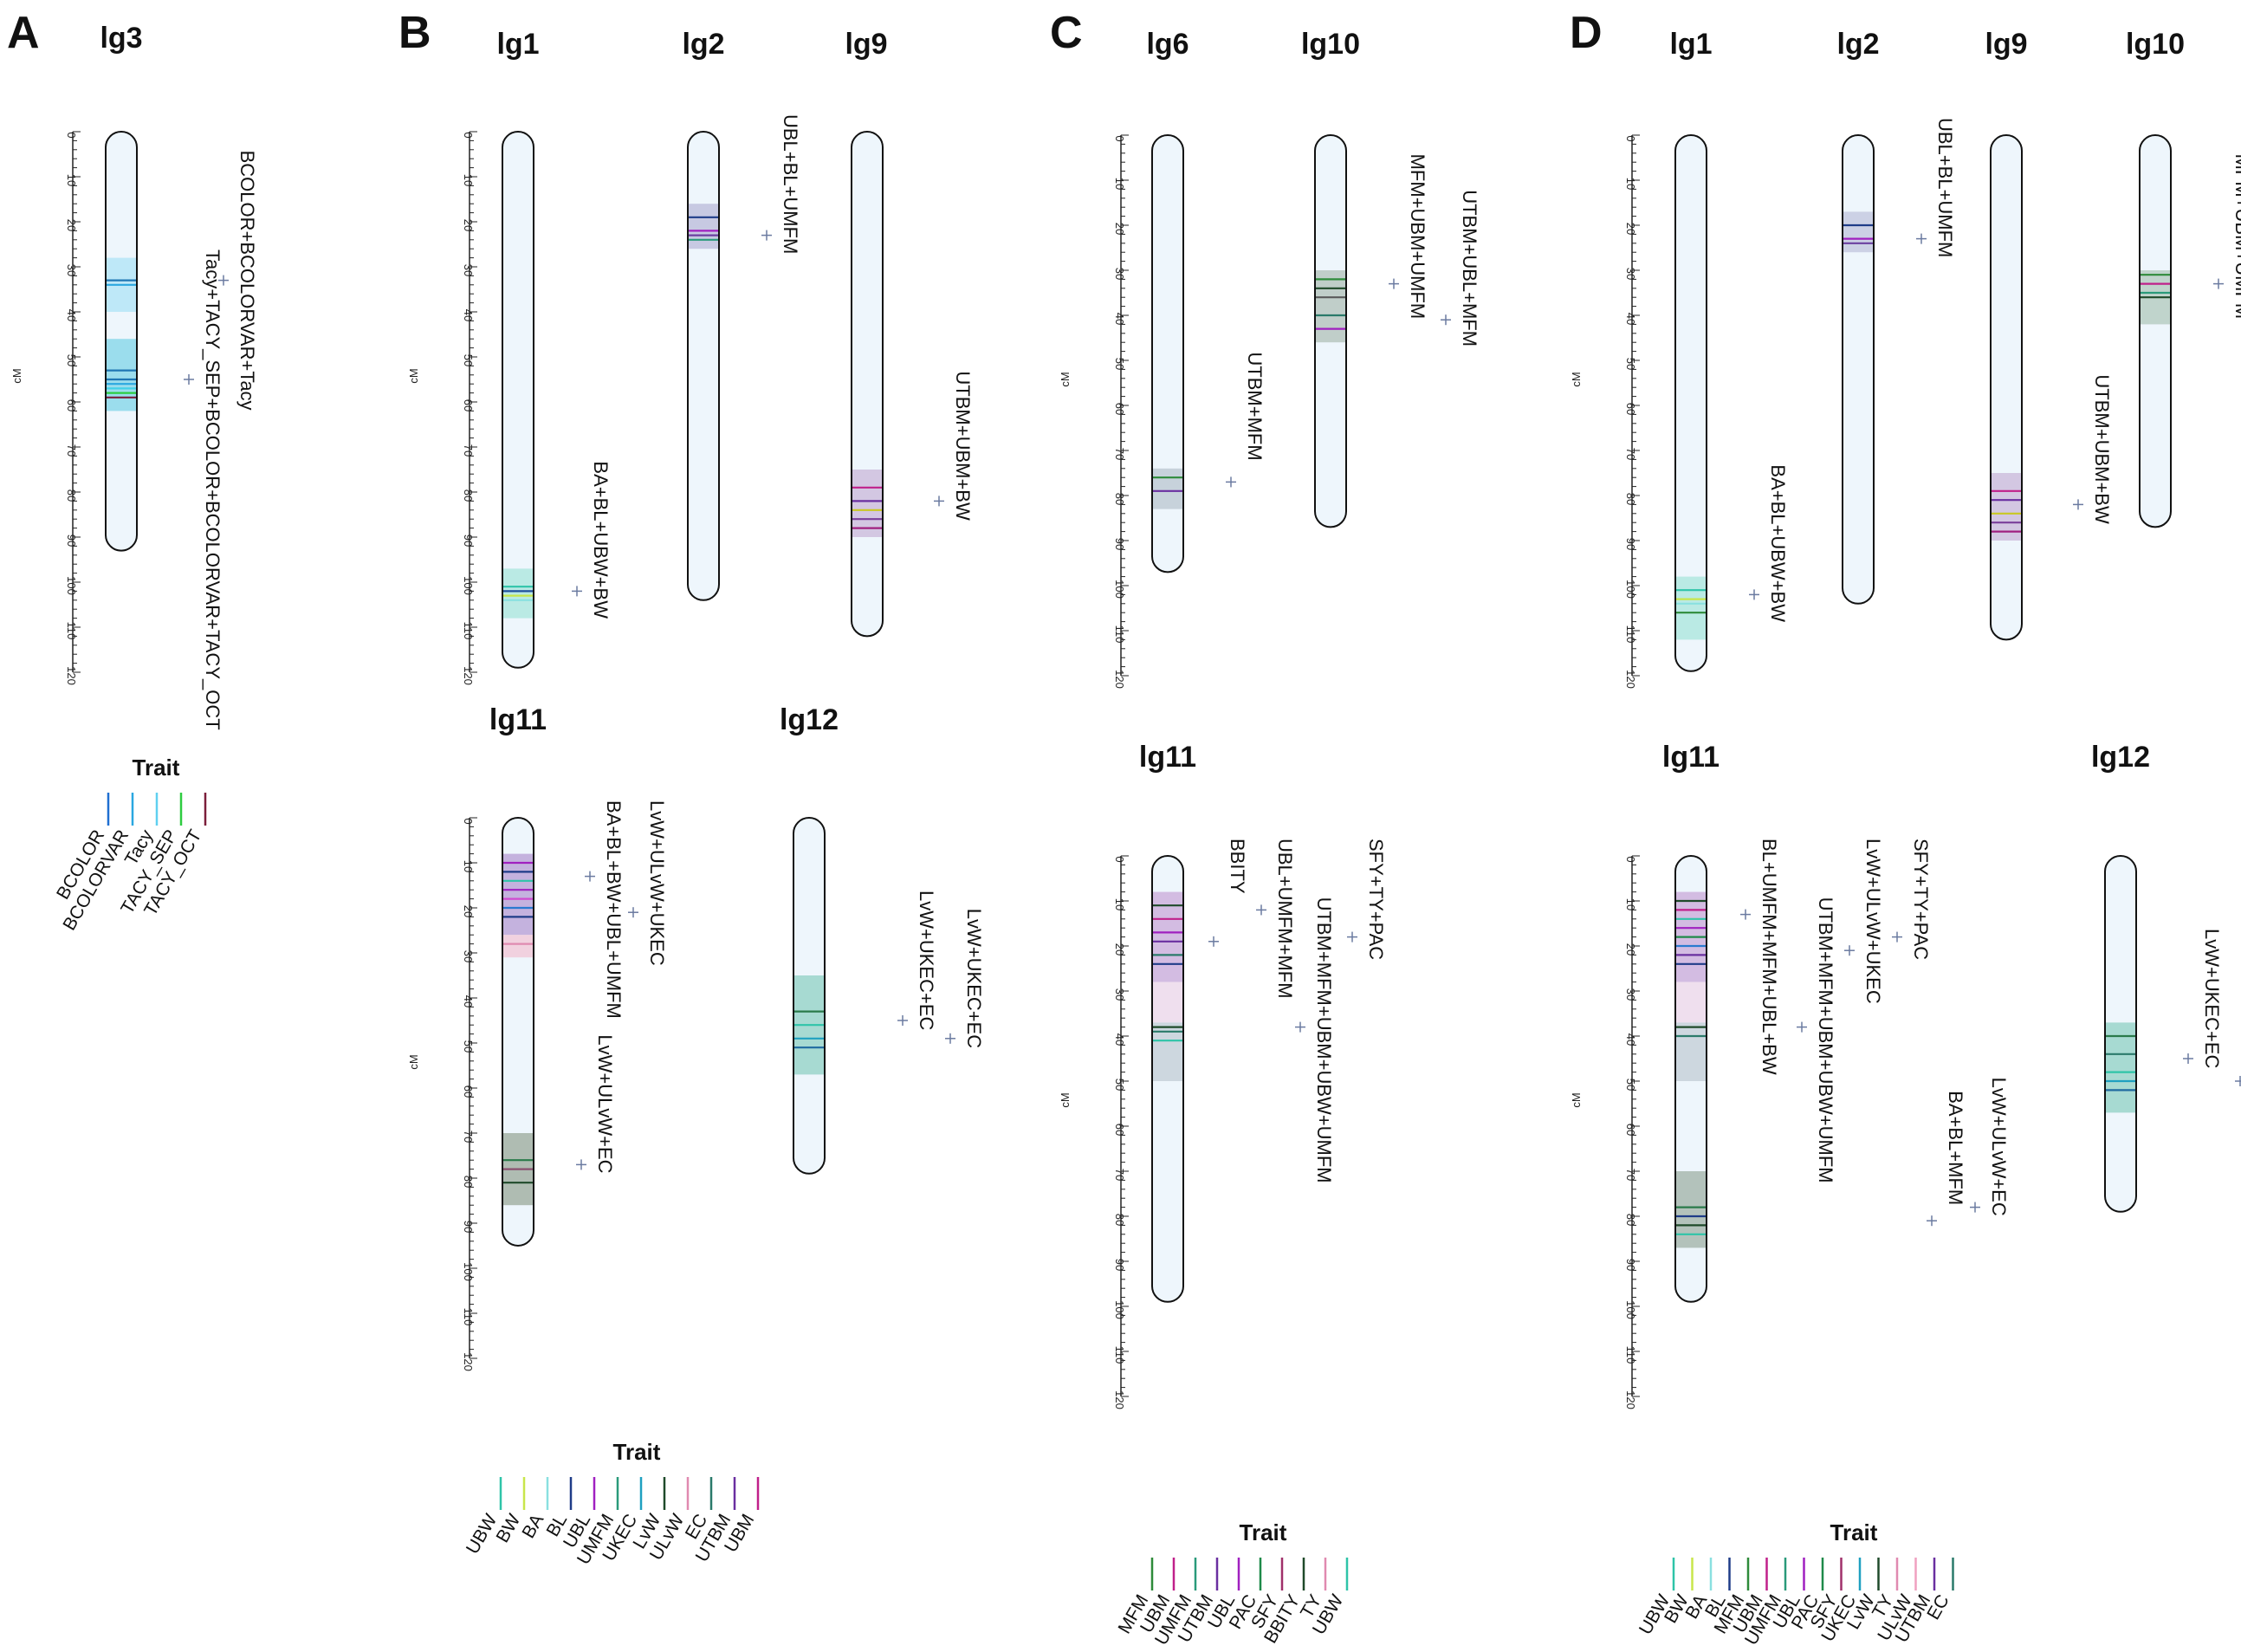  I want to click on chromosome-lg10: lg10 MFM+UBM+UMFM, so click(2183, 278).